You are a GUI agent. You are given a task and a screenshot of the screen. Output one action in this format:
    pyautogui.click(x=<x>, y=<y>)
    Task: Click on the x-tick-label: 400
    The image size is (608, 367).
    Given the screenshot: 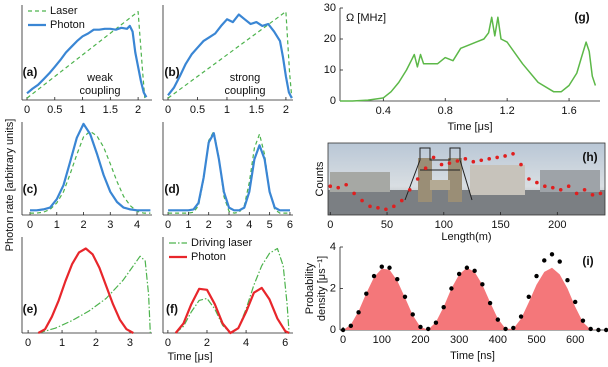 What is the action you would take?
    pyautogui.click(x=498, y=340)
    